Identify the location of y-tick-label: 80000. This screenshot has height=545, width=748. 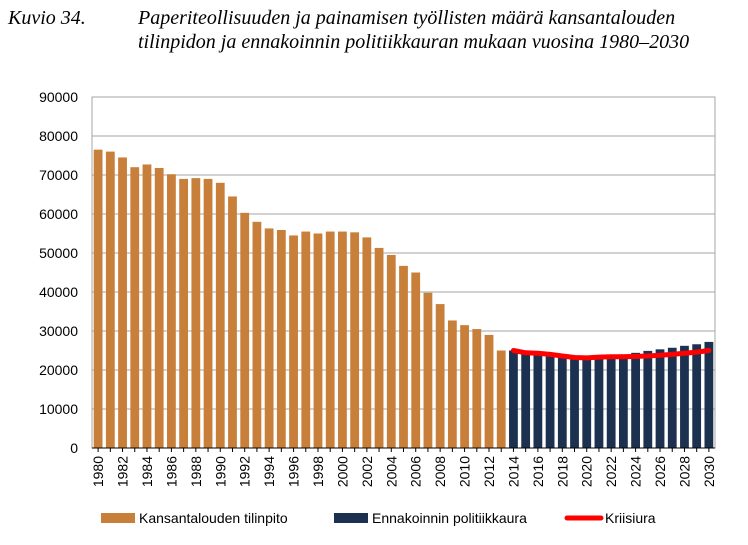
(58, 136).